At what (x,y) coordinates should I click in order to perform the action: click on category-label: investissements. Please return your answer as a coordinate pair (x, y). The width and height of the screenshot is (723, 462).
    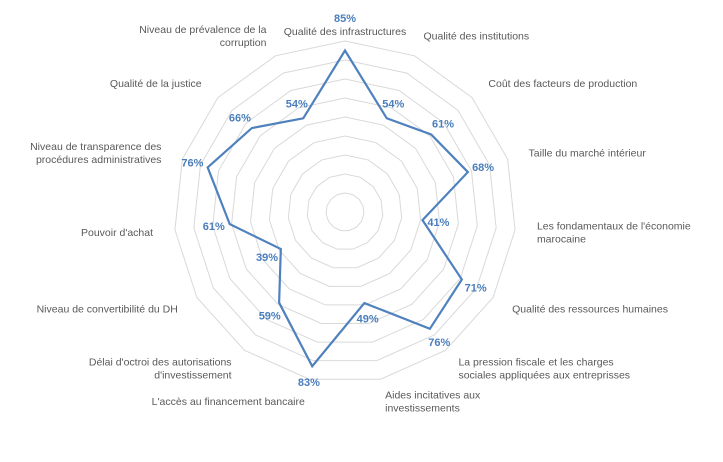
    Looking at the image, I should click on (422, 408).